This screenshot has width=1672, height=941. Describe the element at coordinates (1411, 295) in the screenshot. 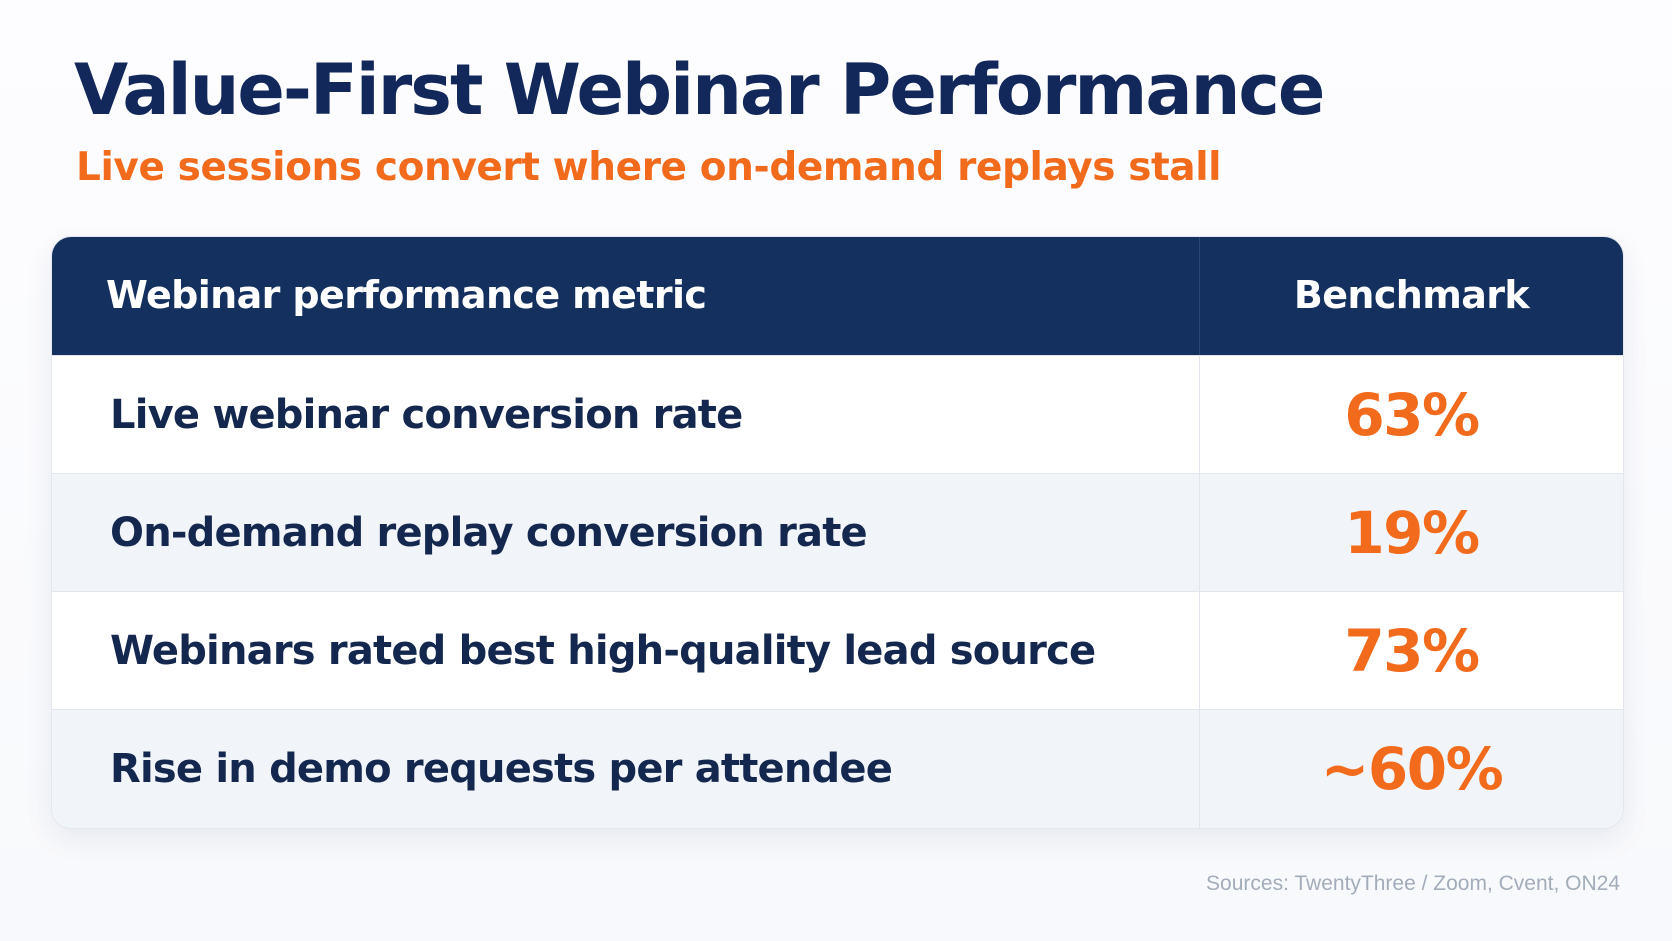

I see `header-benchmark: Benchmark` at that location.